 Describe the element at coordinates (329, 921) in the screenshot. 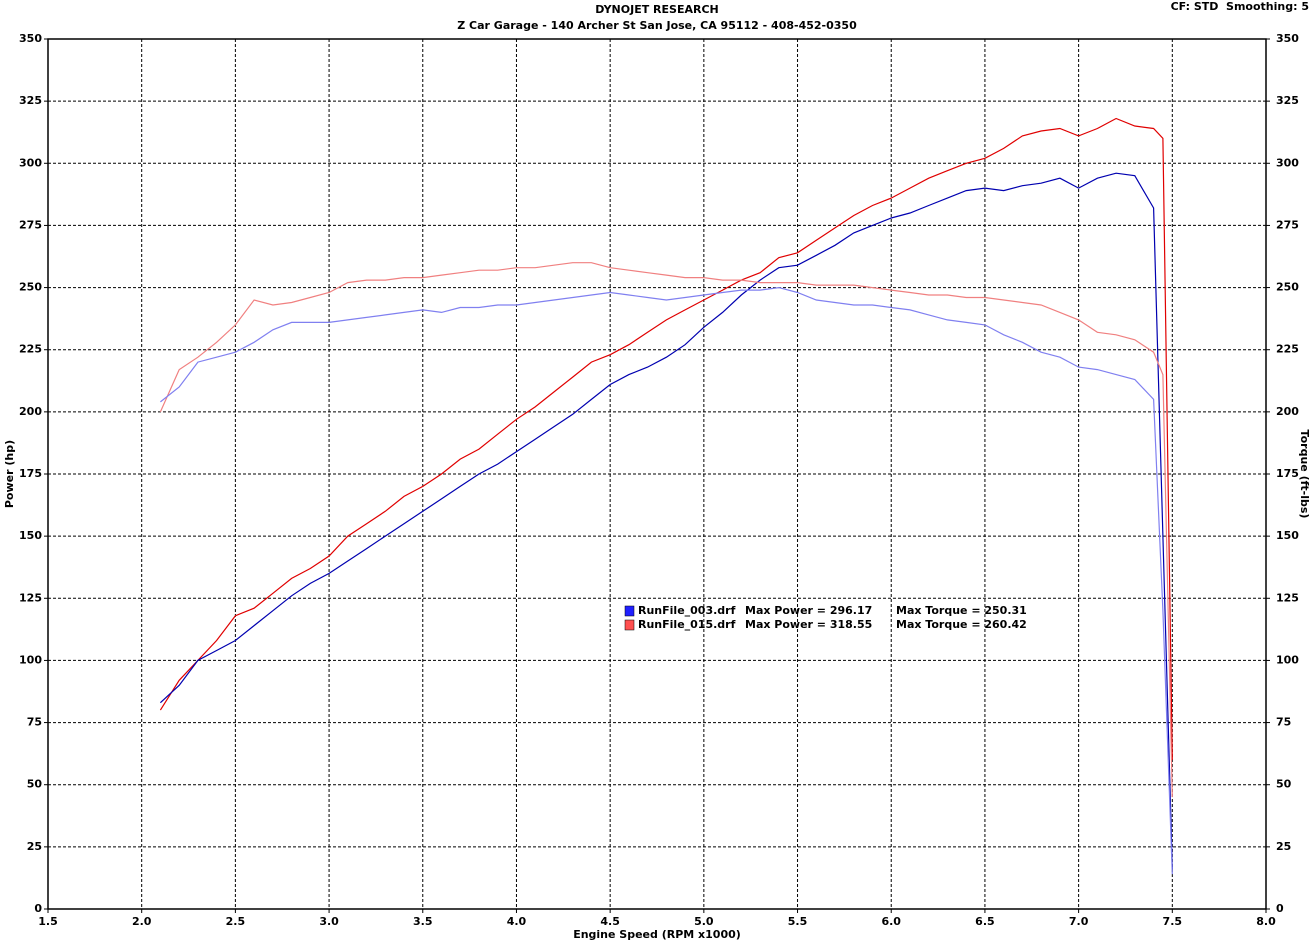

I see `x-tick-label: 3.0` at that location.